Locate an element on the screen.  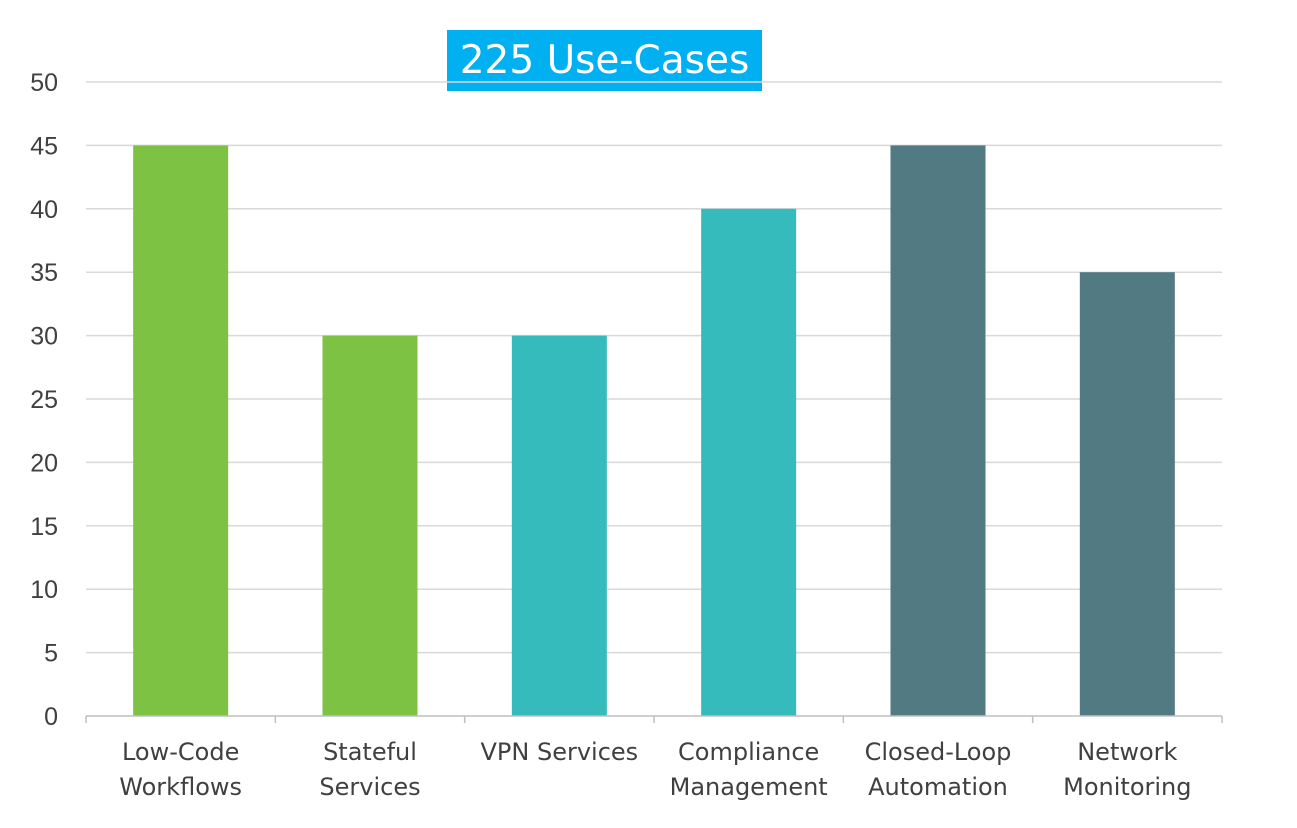
y-tick-label: 0 is located at coordinates (51, 717).